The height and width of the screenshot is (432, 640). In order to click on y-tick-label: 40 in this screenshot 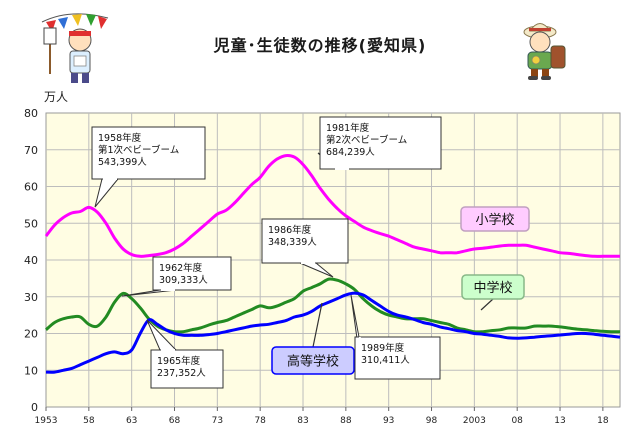, I will do `click(31, 260)`.